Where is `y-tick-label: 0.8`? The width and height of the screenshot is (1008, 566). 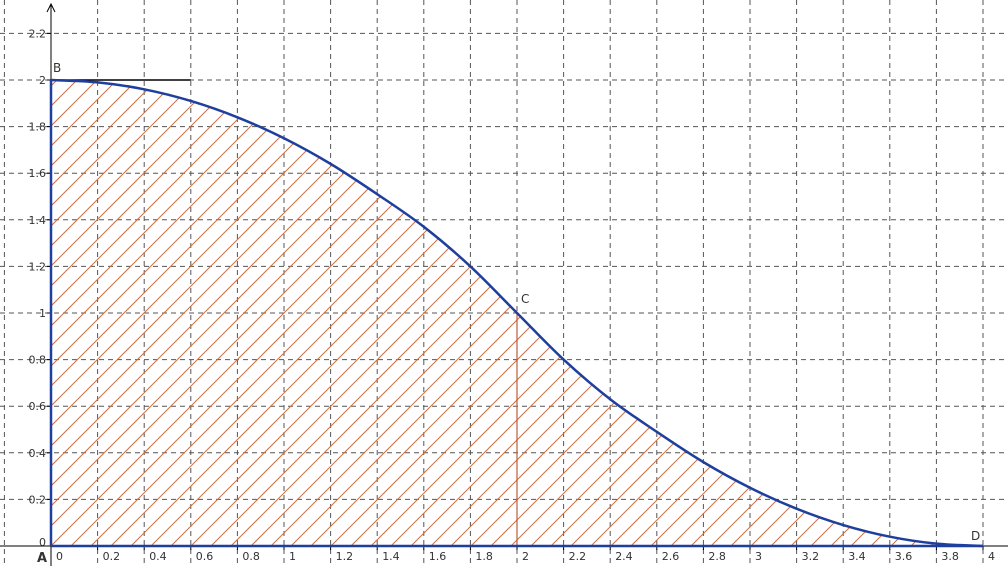 y-tick-label: 0.8 is located at coordinates (38, 360).